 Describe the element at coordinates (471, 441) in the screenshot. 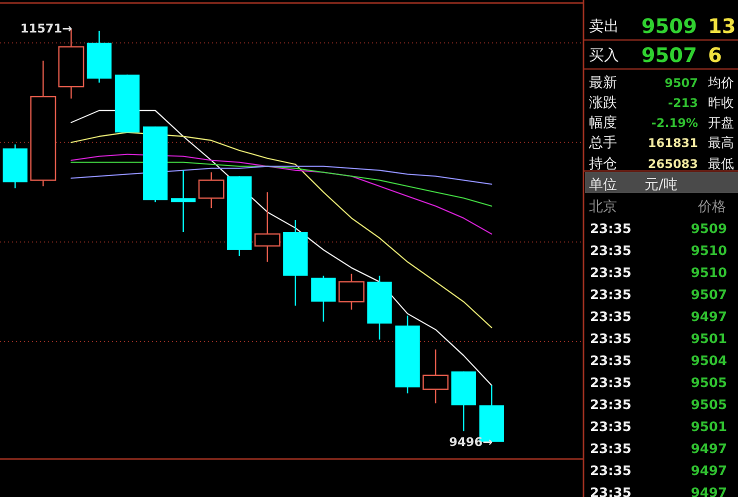

I see `annotation: 9496→` at that location.